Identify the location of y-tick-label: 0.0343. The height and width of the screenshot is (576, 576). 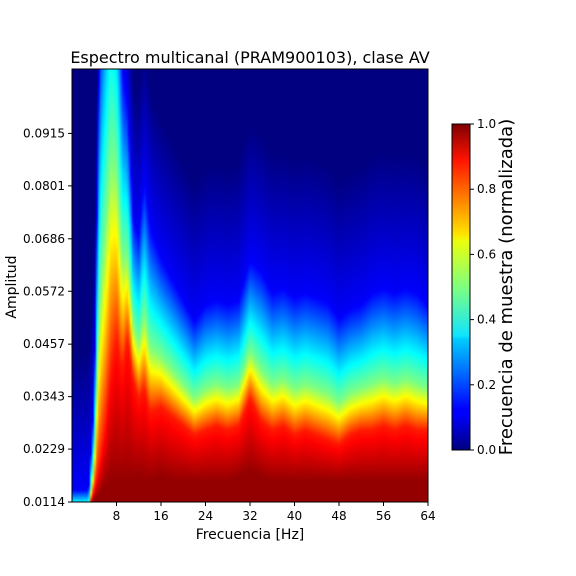
(44, 397).